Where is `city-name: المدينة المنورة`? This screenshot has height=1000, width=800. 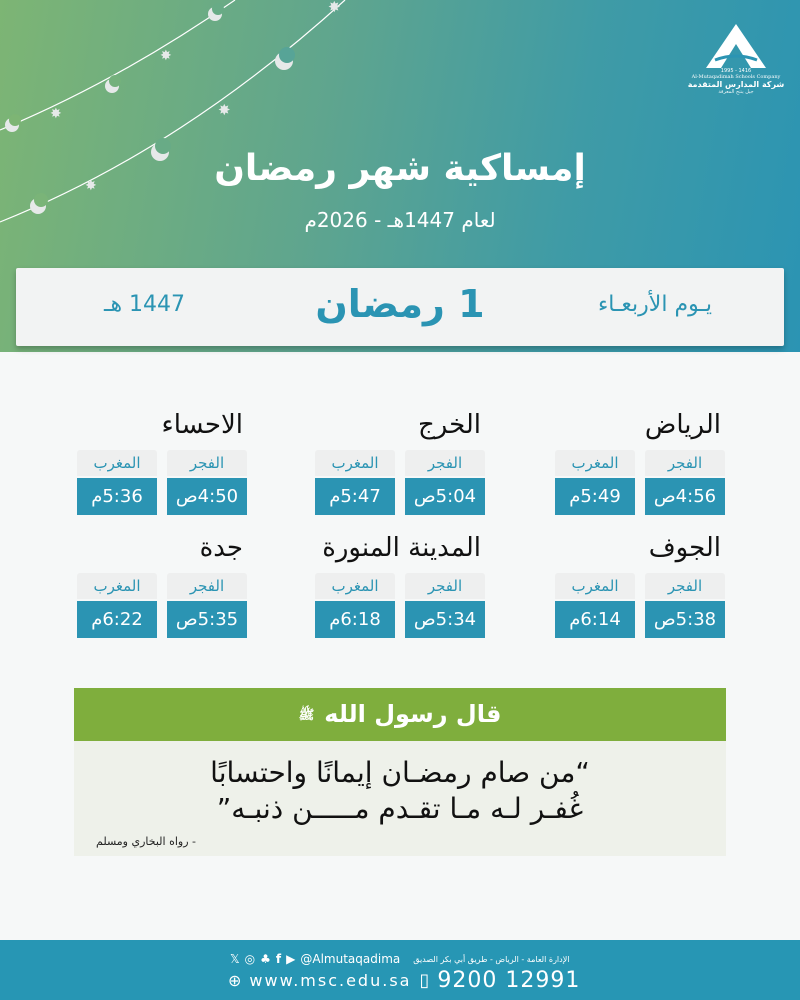 city-name: المدينة المنورة is located at coordinates (401, 548).